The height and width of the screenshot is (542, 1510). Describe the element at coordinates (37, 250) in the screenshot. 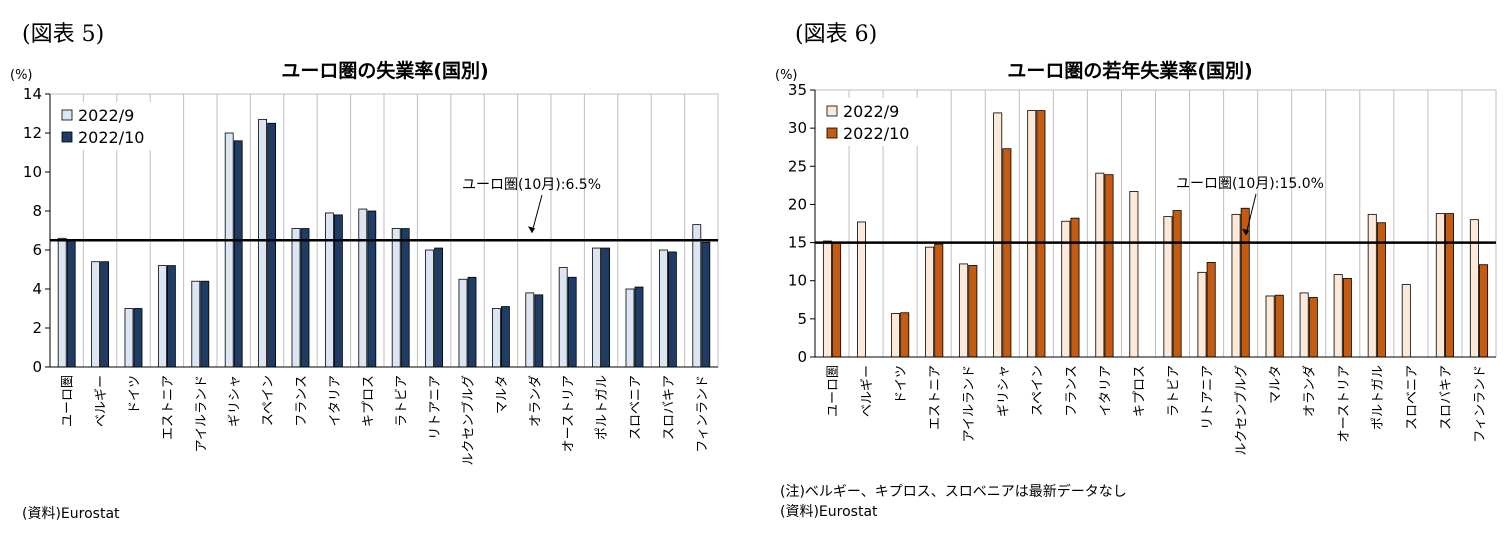

I see `y-tick-label: 6` at that location.